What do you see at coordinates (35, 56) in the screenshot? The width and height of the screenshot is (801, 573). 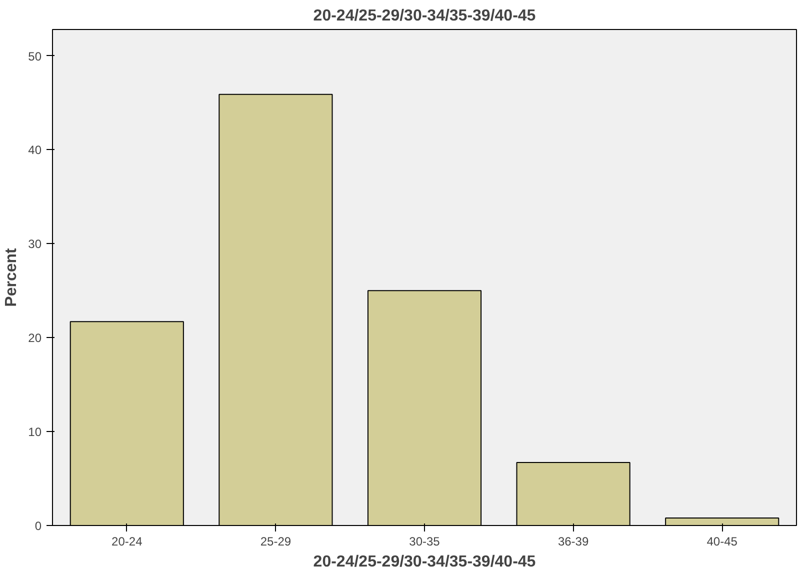 I see `y-tick-label: 50` at bounding box center [35, 56].